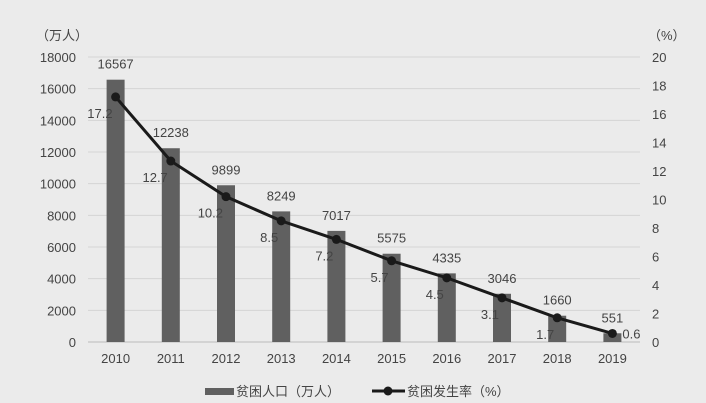  Describe the element at coordinates (391, 238) in the screenshot. I see `bar-data-label: 5575` at that location.